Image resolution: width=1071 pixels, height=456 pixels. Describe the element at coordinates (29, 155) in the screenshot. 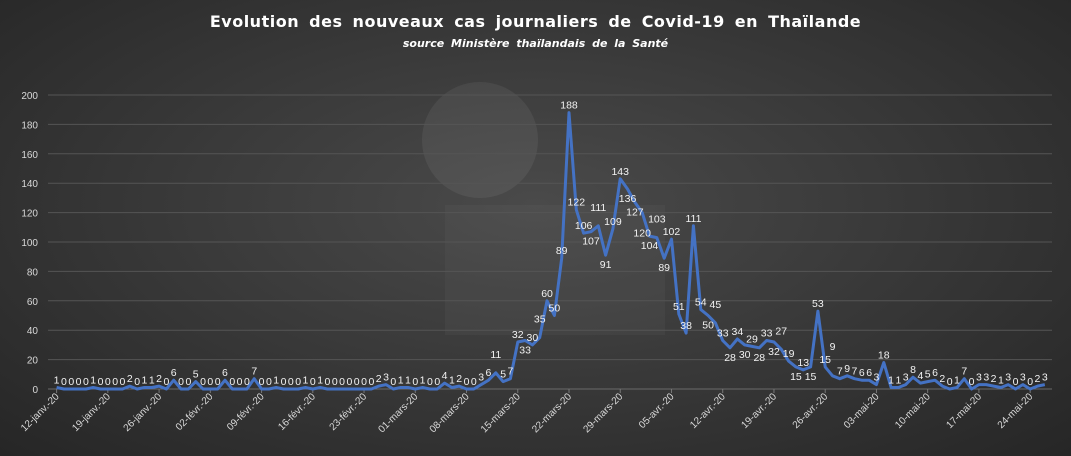

I see `y-tick-label: 160` at that location.